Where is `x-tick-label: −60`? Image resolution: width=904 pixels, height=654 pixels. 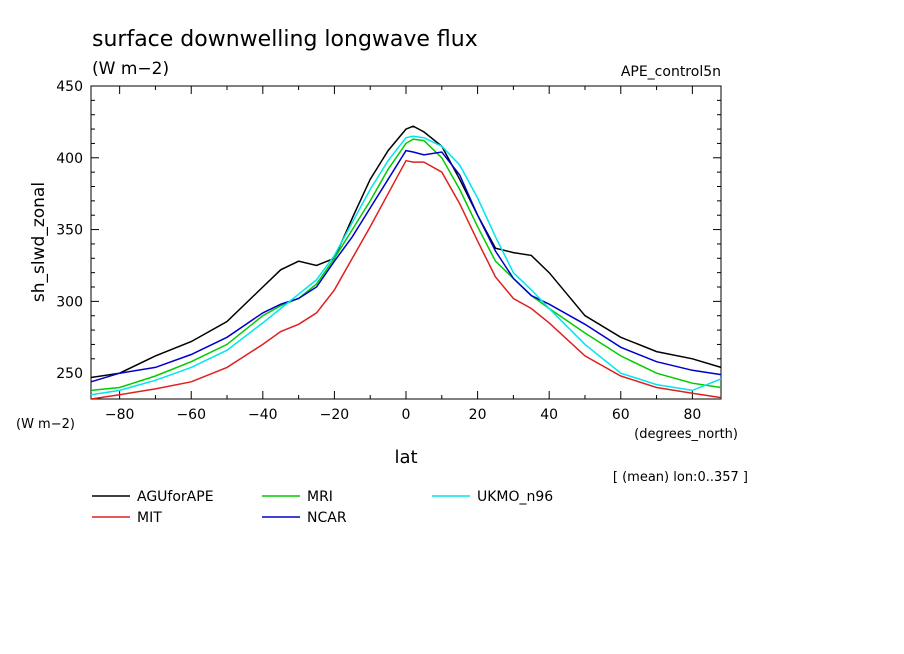
x-tick-label: −60 is located at coordinates (191, 415).